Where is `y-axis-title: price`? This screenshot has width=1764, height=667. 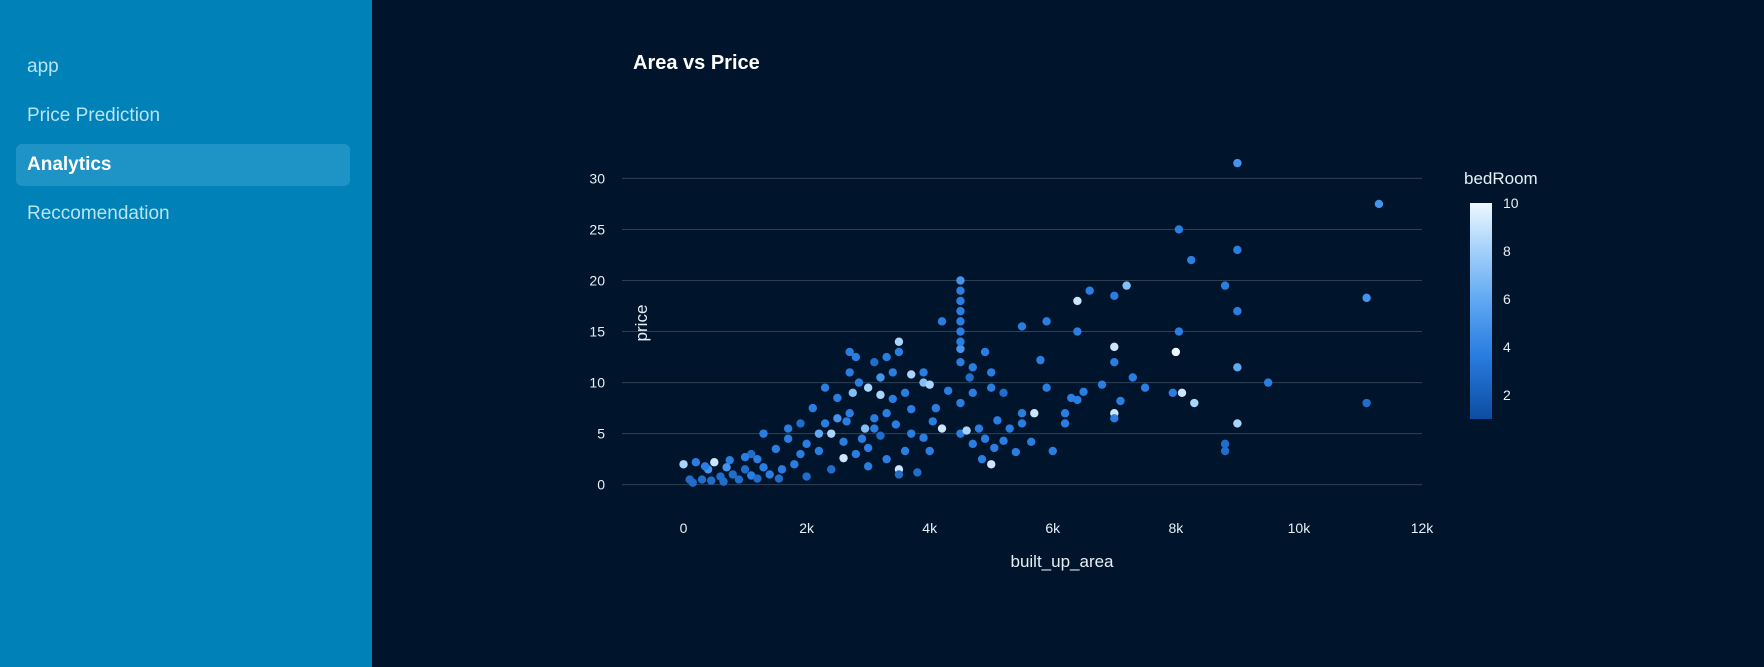 y-axis-title: price is located at coordinates (641, 323).